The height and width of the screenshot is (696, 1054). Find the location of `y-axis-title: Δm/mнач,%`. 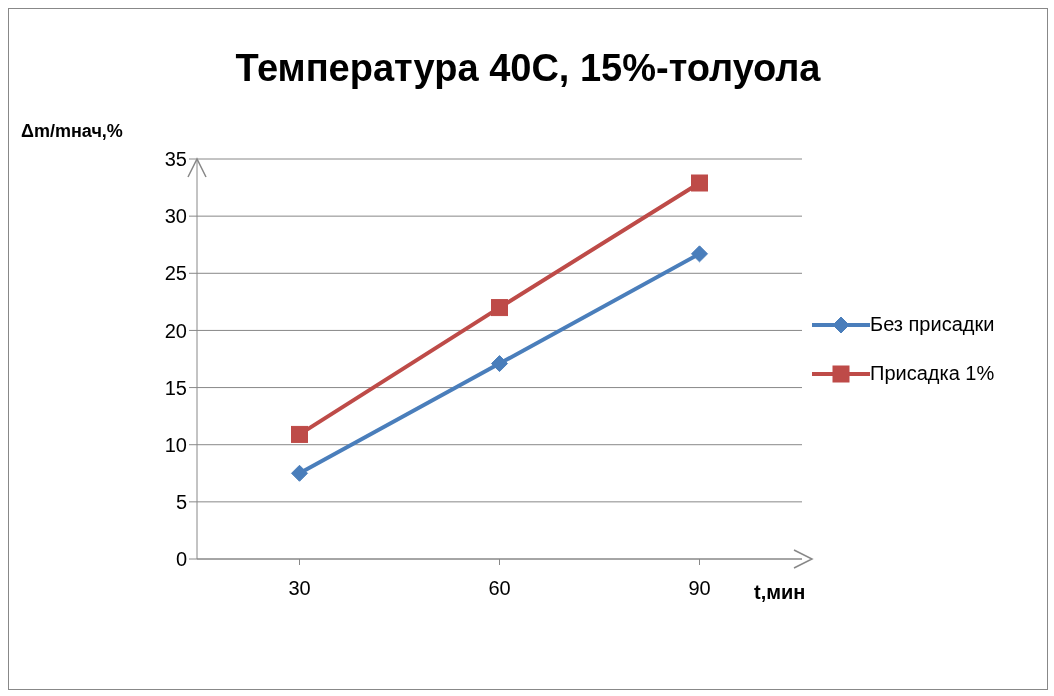

y-axis-title: Δm/mнач,% is located at coordinates (72, 131).